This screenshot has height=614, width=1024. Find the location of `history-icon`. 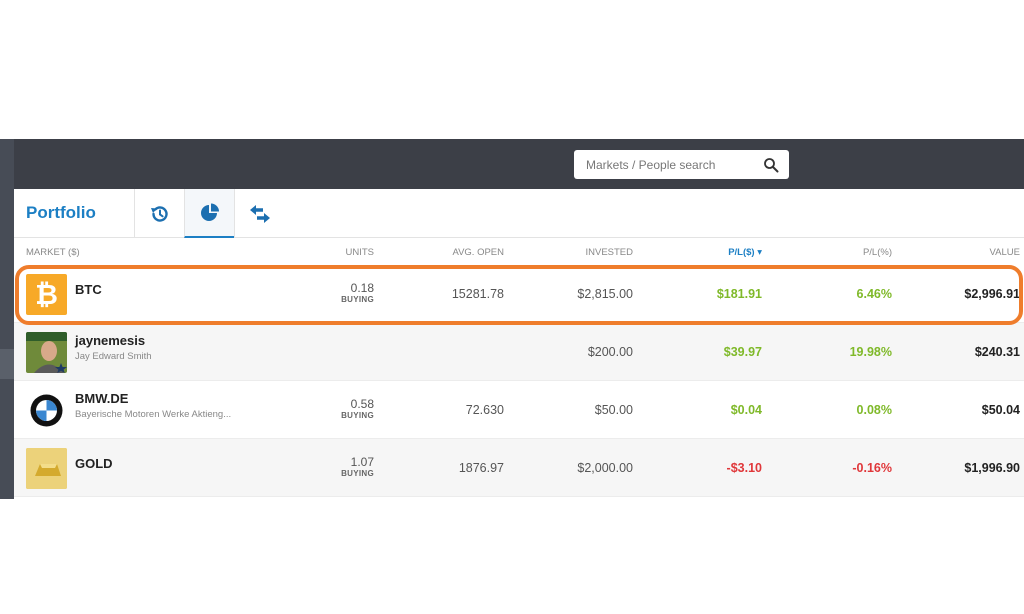

history-icon is located at coordinates (159, 213).